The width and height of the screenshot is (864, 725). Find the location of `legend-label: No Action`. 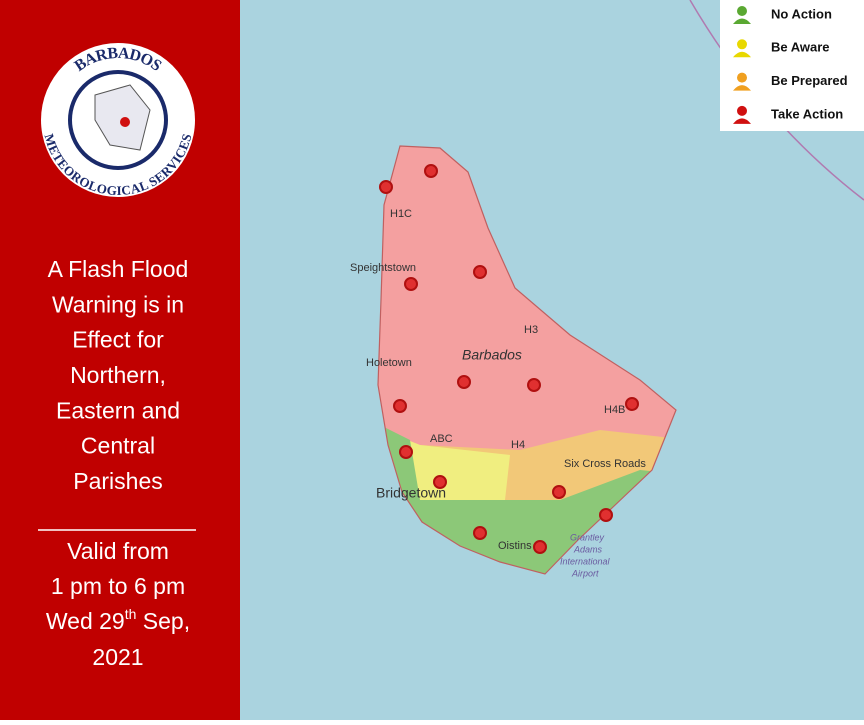

legend-label: No Action is located at coordinates (801, 13).